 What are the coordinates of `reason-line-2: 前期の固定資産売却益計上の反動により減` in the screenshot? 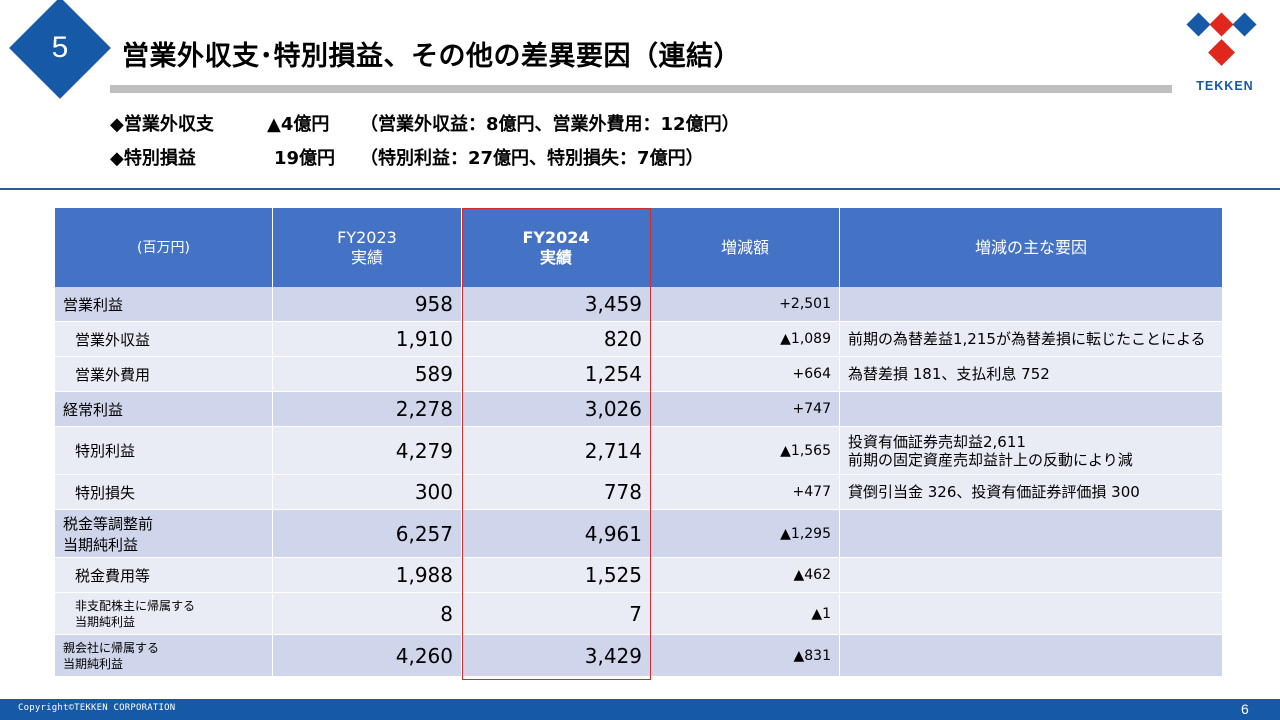 It's located at (990, 459).